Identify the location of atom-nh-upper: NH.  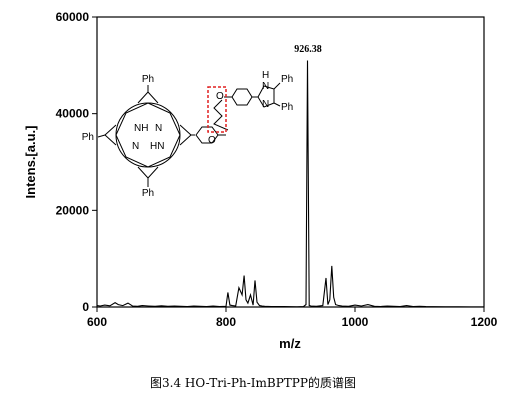
(141, 128).